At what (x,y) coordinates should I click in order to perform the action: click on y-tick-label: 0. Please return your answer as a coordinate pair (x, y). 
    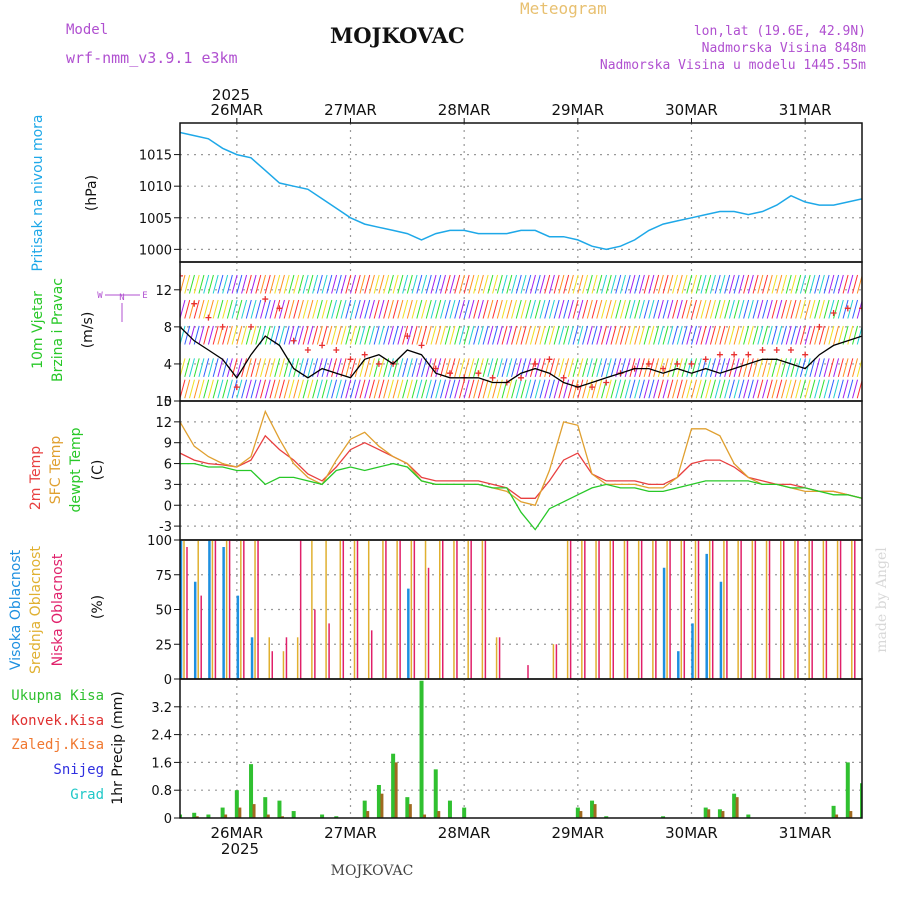
    Looking at the image, I should click on (168, 506).